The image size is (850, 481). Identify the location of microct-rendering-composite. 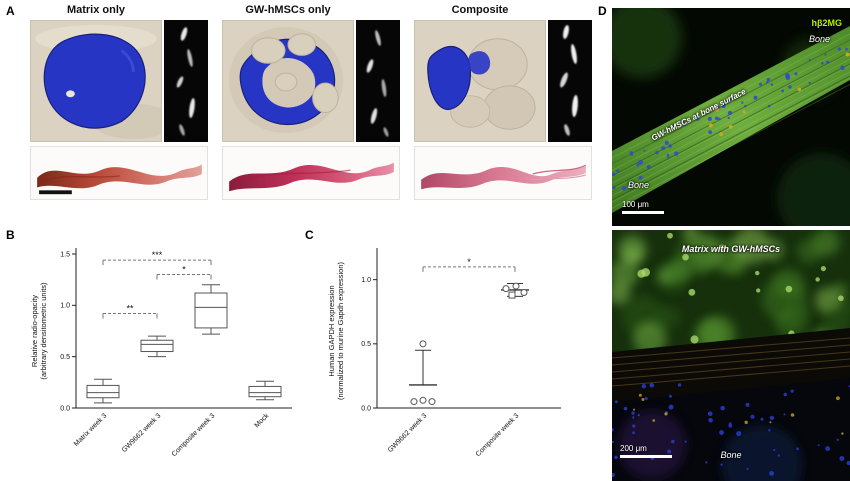
(480, 81).